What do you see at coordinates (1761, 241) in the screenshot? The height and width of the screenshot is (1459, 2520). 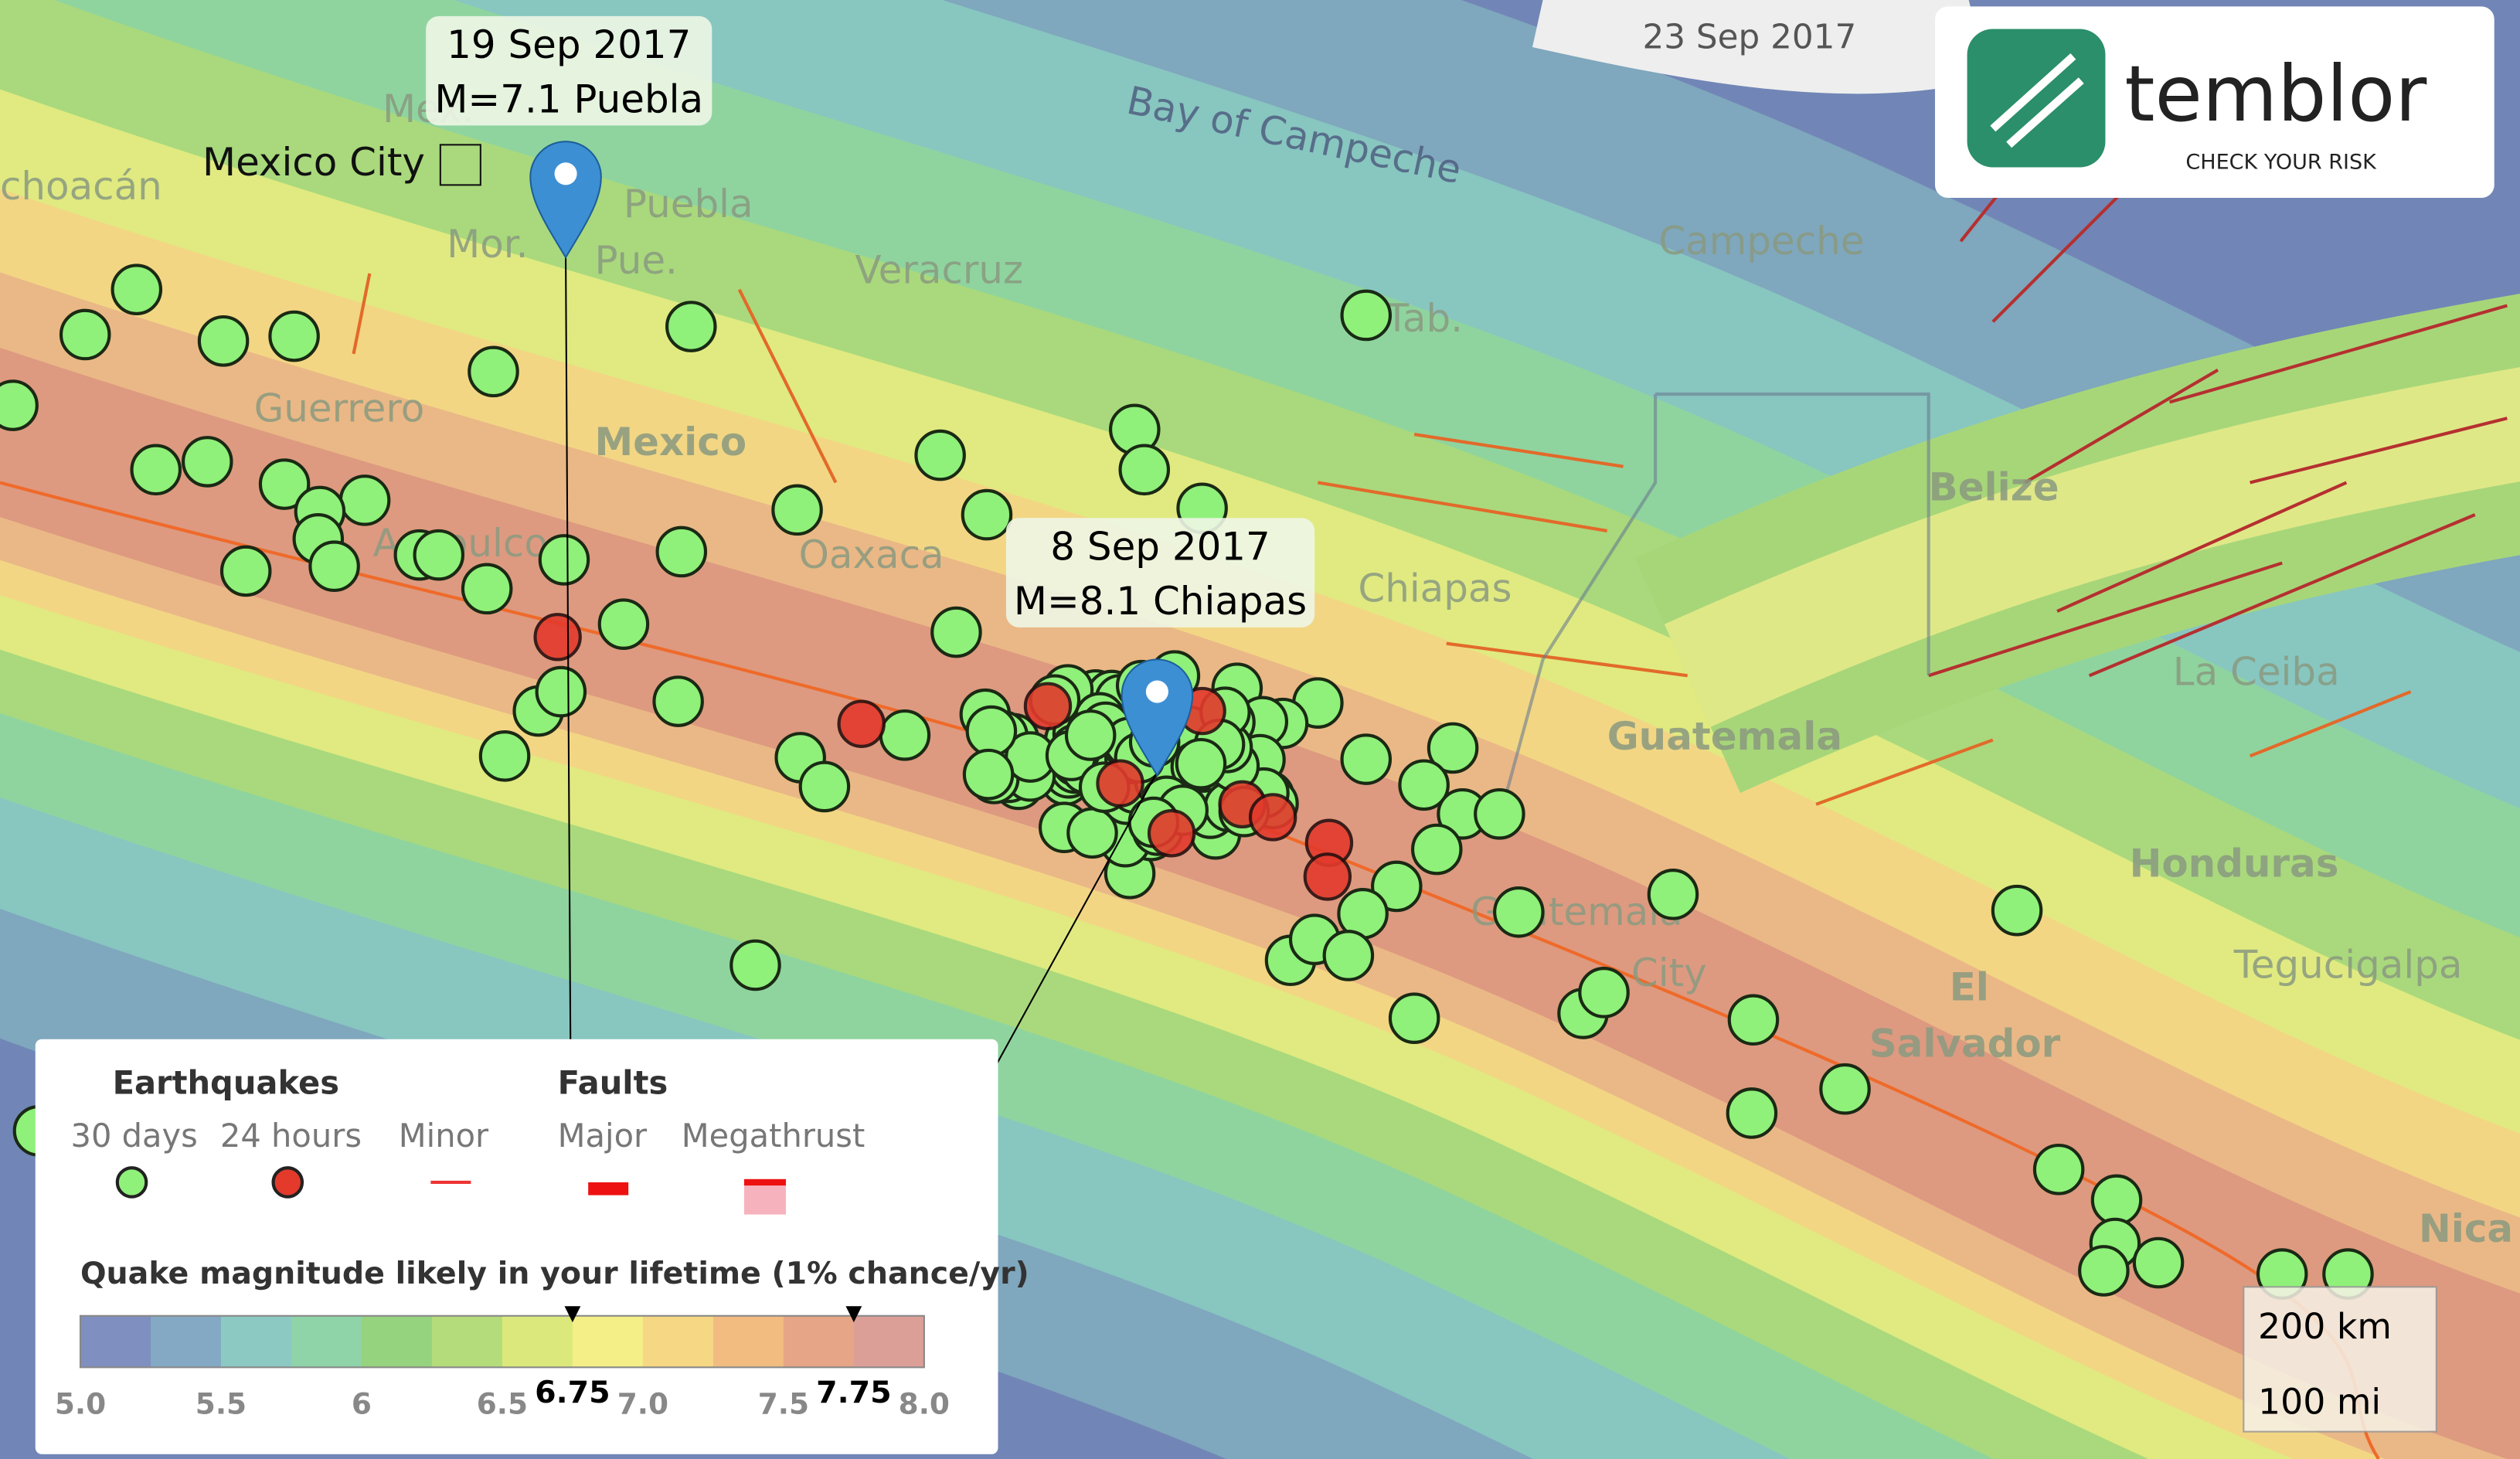 I see `place-label: Campeche` at bounding box center [1761, 241].